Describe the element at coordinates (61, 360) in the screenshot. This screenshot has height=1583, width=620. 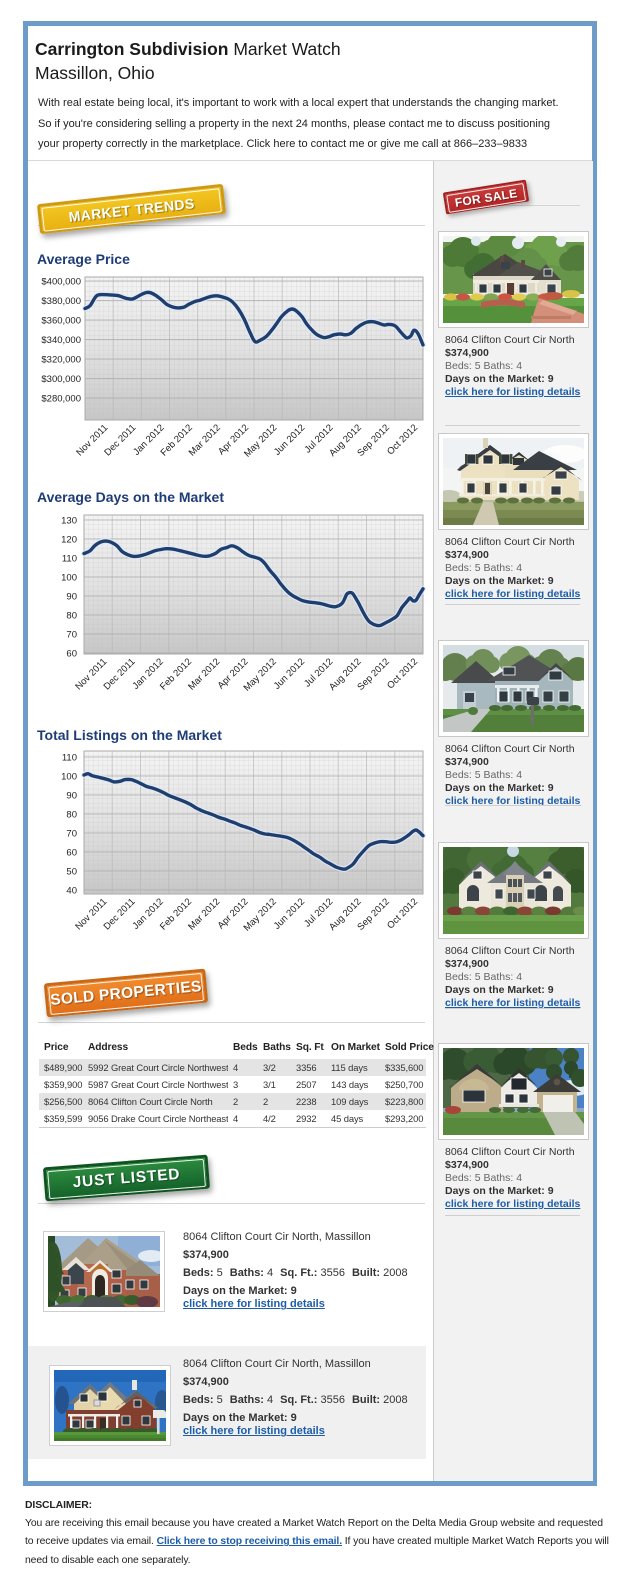
I see `svg-text: $320,000` at that location.